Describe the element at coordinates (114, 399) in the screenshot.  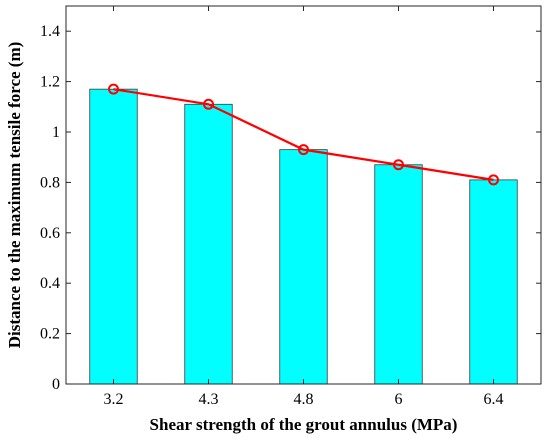
I see `x-tick-label: 3.2` at that location.